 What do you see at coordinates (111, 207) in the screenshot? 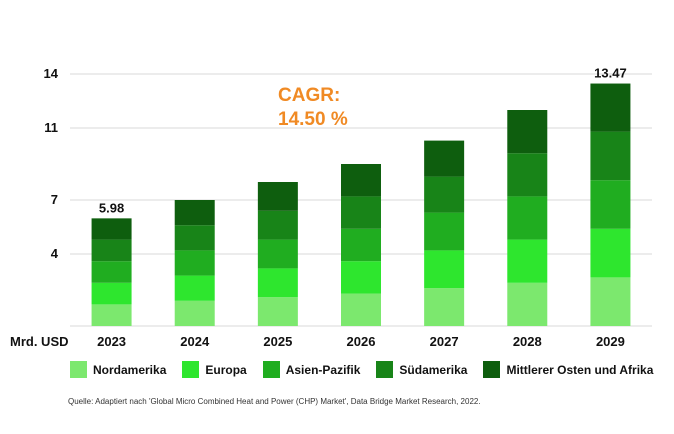
I see `total-value-label: 5.98` at bounding box center [111, 207].